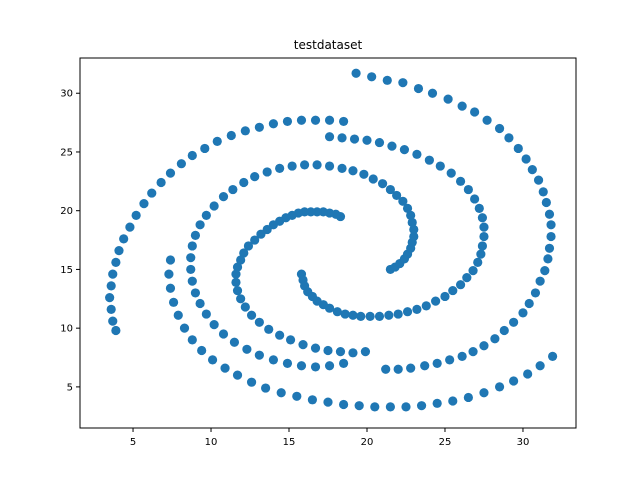 Image resolution: width=640 pixels, height=480 pixels. Describe the element at coordinates (289, 442) in the screenshot. I see `x-tick-label: 15` at that location.